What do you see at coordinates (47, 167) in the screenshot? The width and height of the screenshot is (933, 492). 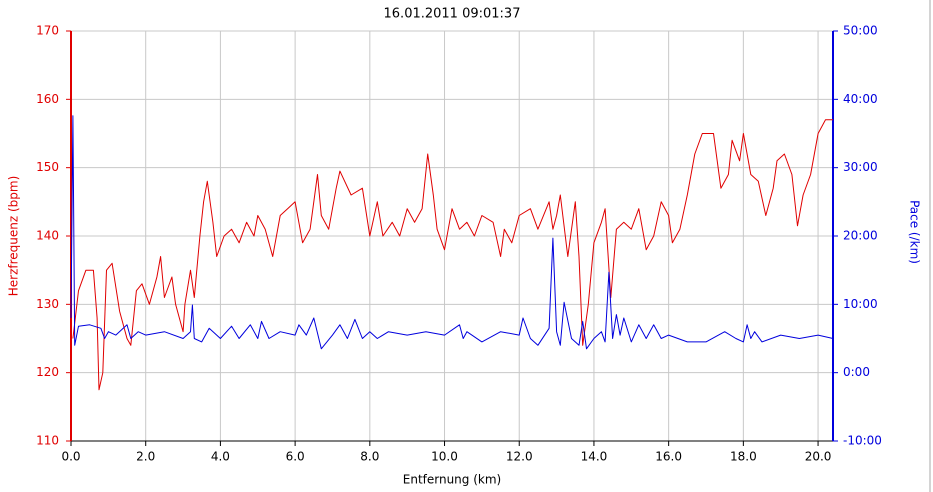 I see `y-tick-label: 150` at bounding box center [47, 167].